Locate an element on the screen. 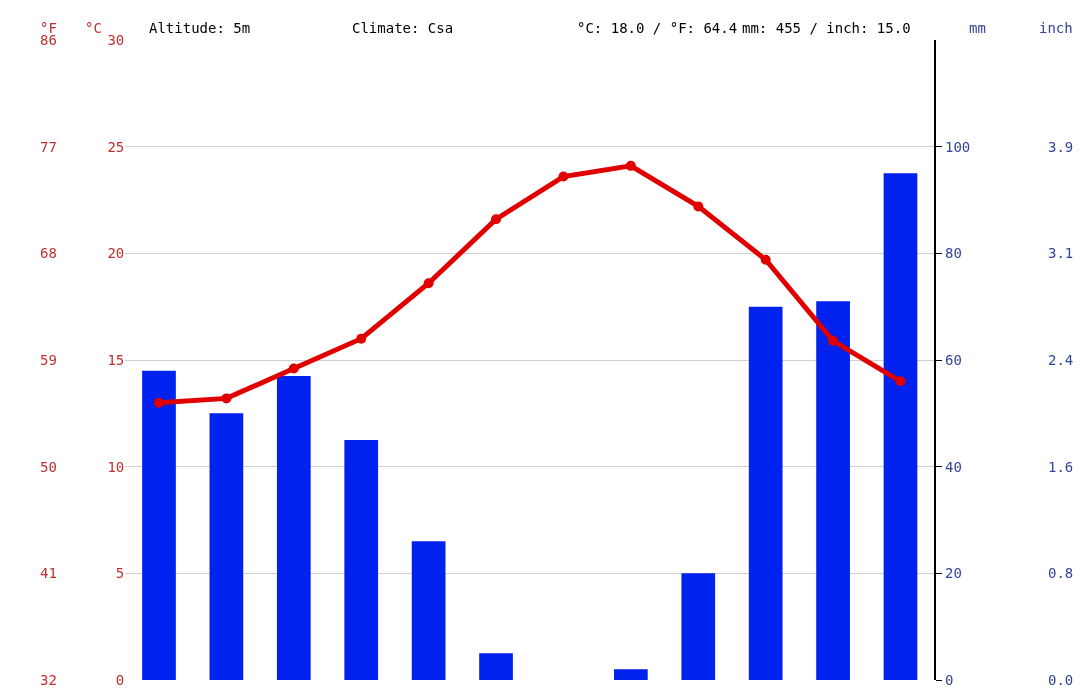  y-tick-label: 0 is located at coordinates (120, 679).